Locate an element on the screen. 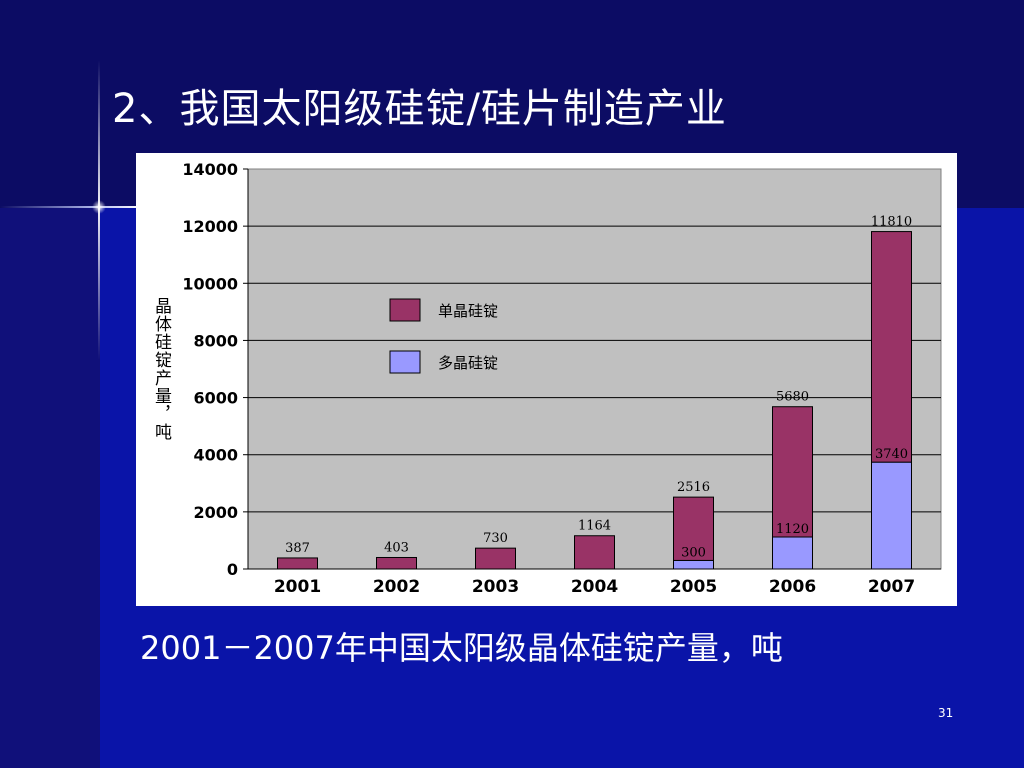 The image size is (1024, 768). x-tick-label: 2001 is located at coordinates (297, 587).